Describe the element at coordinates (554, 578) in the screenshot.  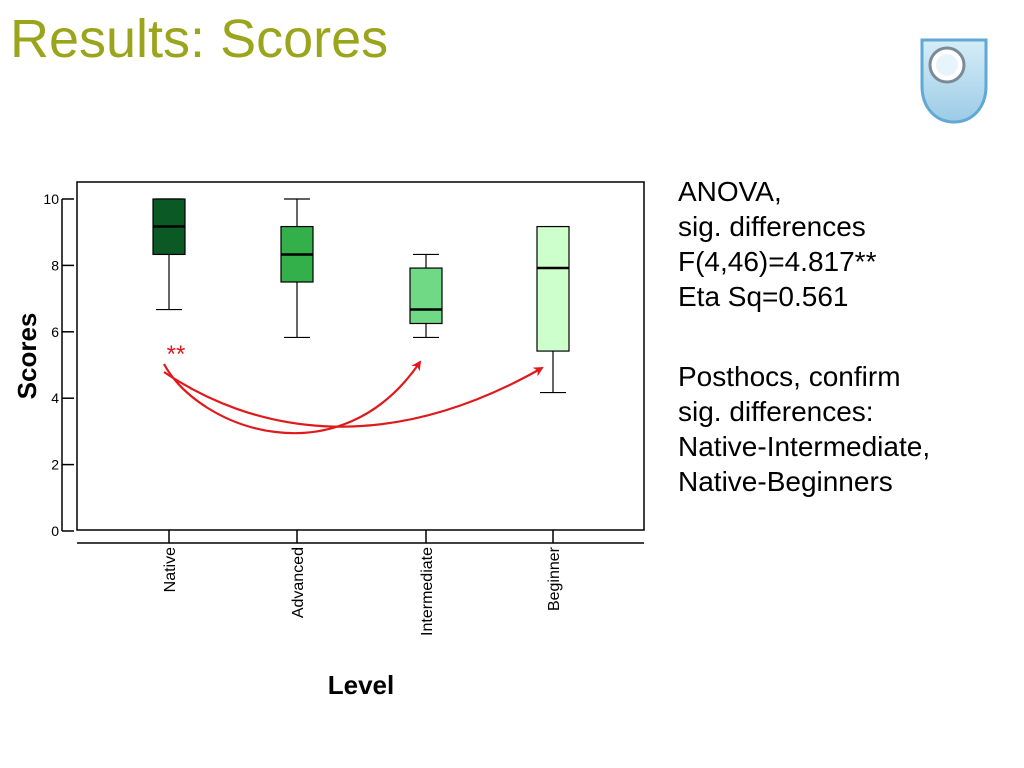
I see `x-tick-label: Beginner` at that location.